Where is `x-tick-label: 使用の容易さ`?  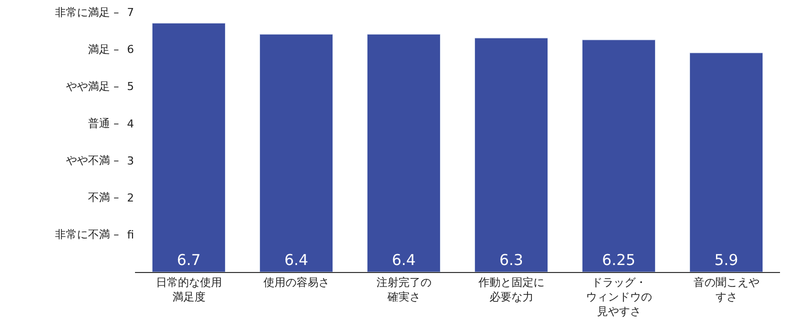
x-tick-label: 使用の容易さ is located at coordinates (296, 283).